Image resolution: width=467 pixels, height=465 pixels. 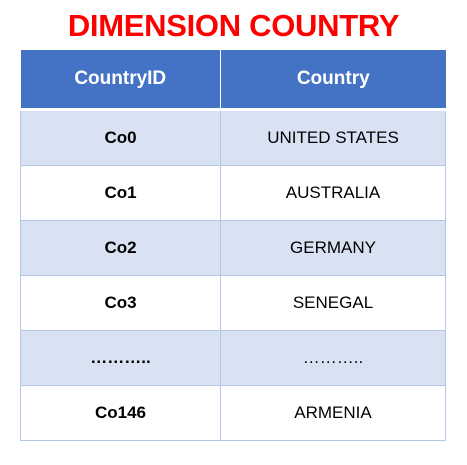 What do you see at coordinates (120, 137) in the screenshot?
I see `country-id-cell: Co0` at bounding box center [120, 137].